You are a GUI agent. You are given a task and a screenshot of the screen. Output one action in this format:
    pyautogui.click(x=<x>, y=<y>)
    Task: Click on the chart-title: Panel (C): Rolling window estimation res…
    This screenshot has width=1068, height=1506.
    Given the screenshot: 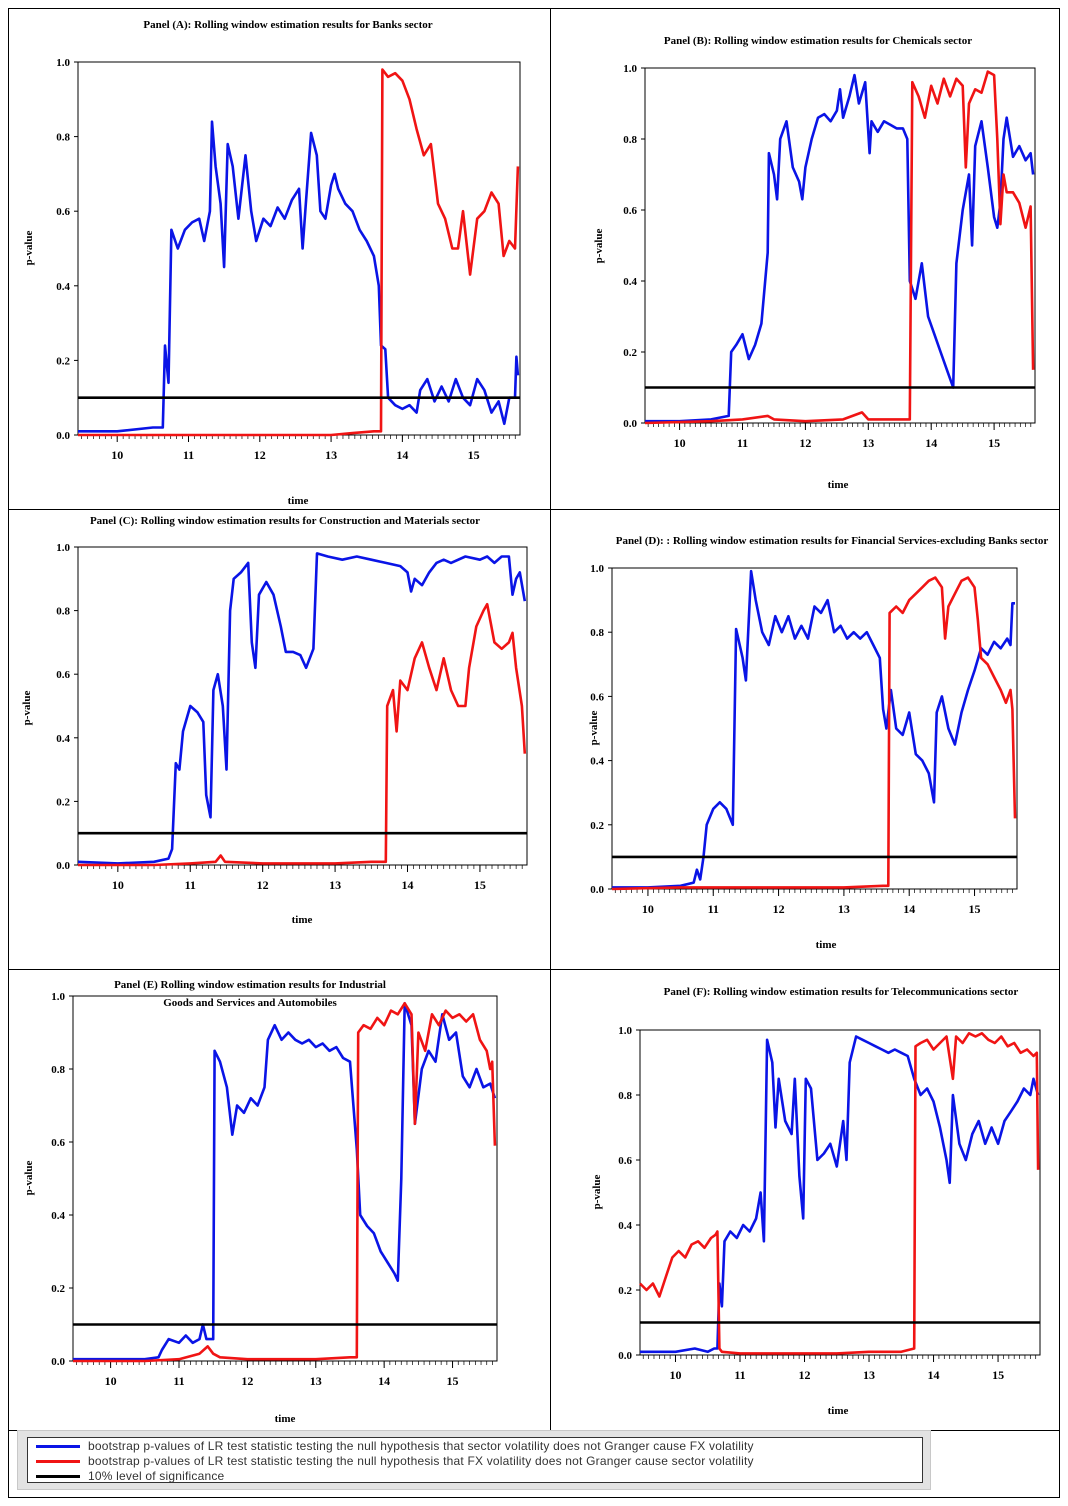 What is the action you would take?
    pyautogui.click(x=285, y=521)
    